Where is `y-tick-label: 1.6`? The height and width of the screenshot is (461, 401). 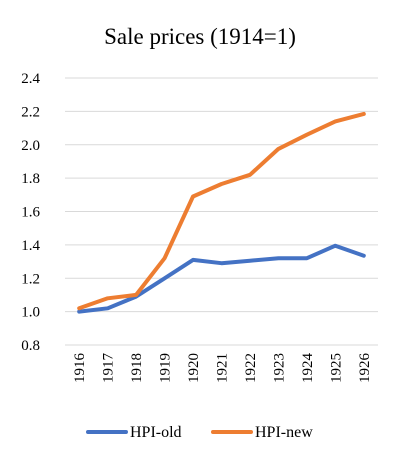 y-tick-label: 1.6 is located at coordinates (30, 213).